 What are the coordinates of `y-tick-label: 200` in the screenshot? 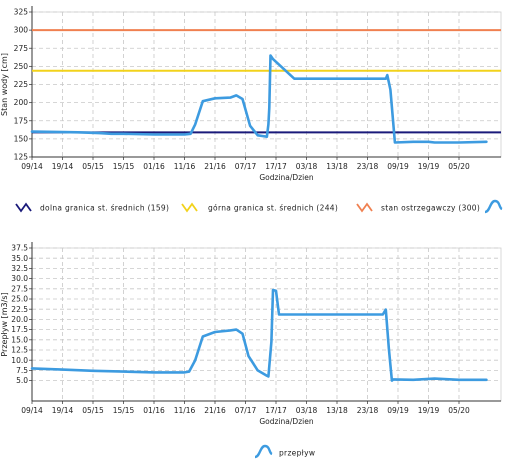 It's located at (21, 102).